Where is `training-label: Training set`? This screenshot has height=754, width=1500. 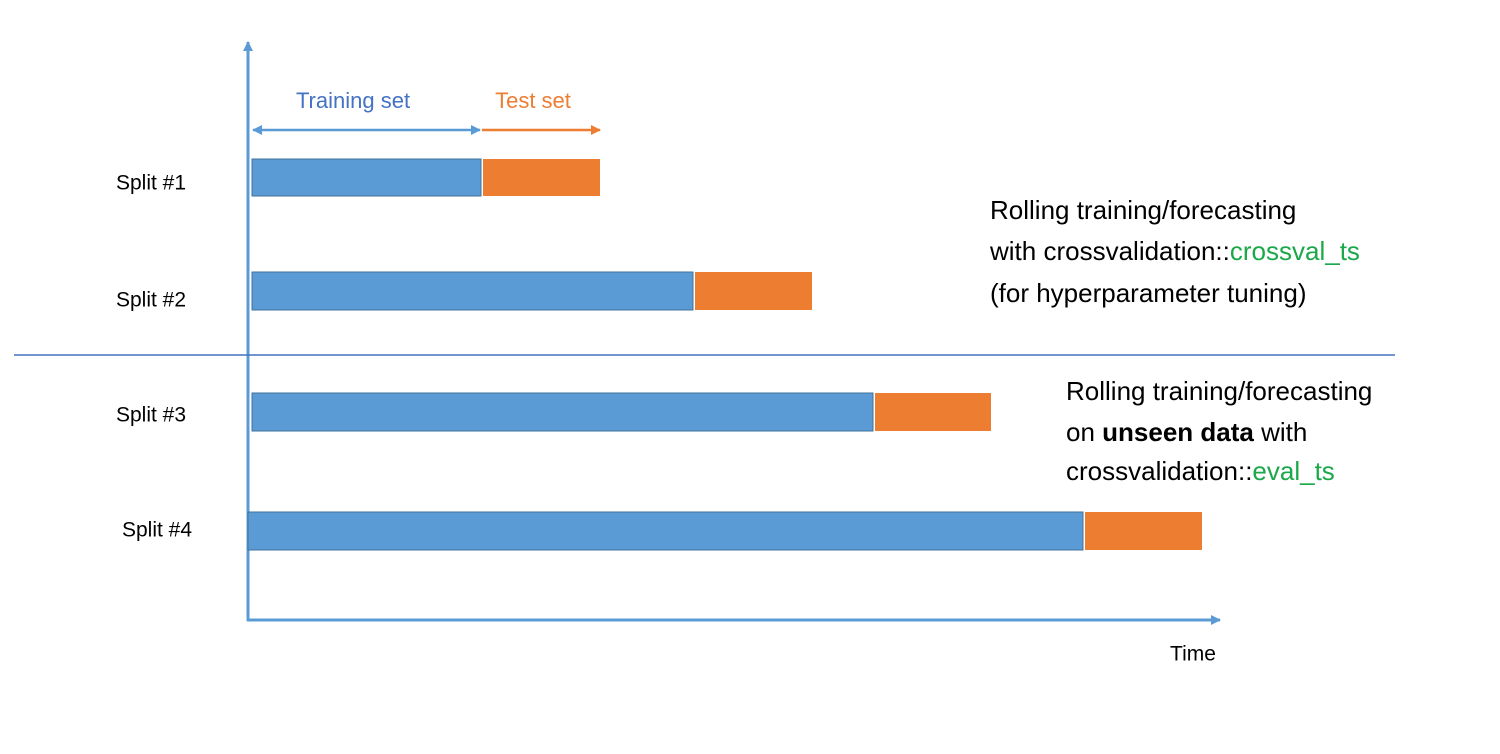 training-label: Training set is located at coordinates (353, 100).